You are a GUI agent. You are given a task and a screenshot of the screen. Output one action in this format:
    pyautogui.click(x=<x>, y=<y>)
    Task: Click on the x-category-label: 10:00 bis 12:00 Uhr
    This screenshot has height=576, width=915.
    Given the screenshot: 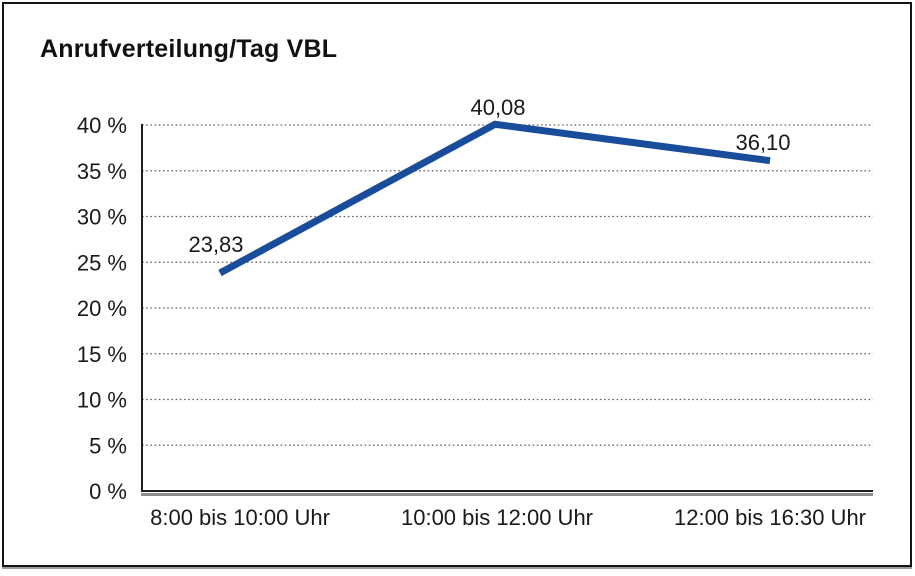 What is the action you would take?
    pyautogui.click(x=497, y=517)
    